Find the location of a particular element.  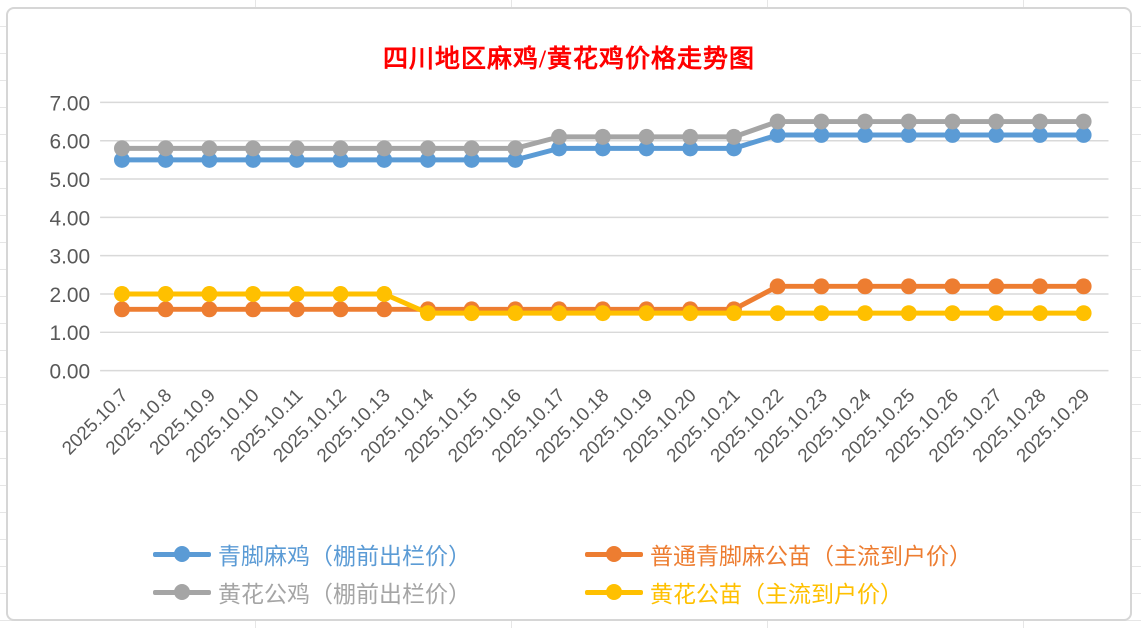

chart-title: 四川地区麻鸡/黄花鸡价格走势图 is located at coordinates (569, 59).